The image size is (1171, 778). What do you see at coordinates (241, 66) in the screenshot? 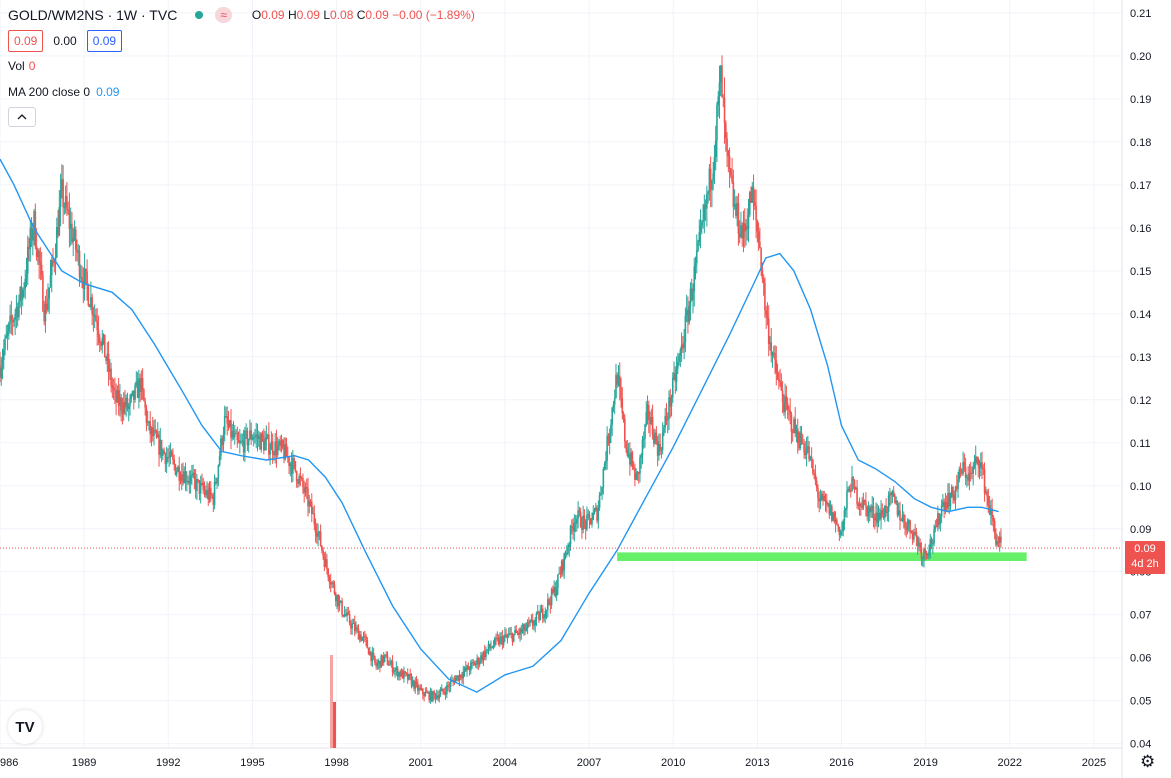
I see `volume-legend: Vol 0` at bounding box center [241, 66].